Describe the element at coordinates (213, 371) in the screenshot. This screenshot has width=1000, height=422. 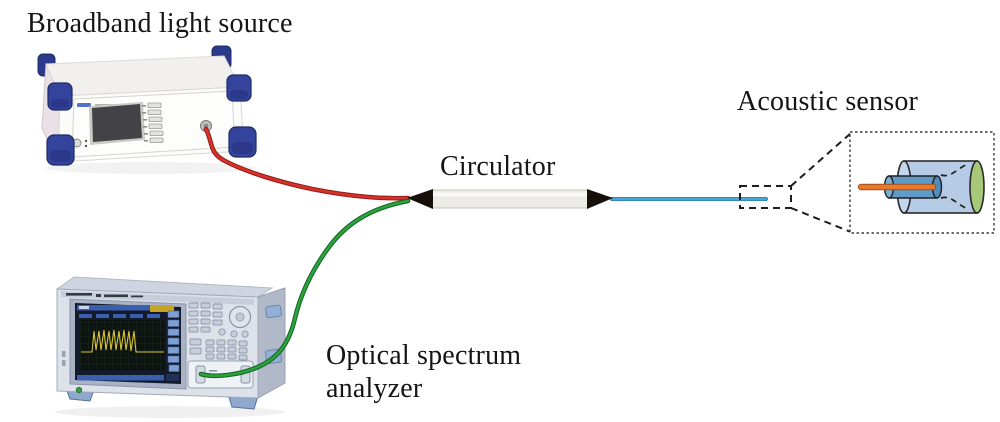
I see `bay-label-mark` at that location.